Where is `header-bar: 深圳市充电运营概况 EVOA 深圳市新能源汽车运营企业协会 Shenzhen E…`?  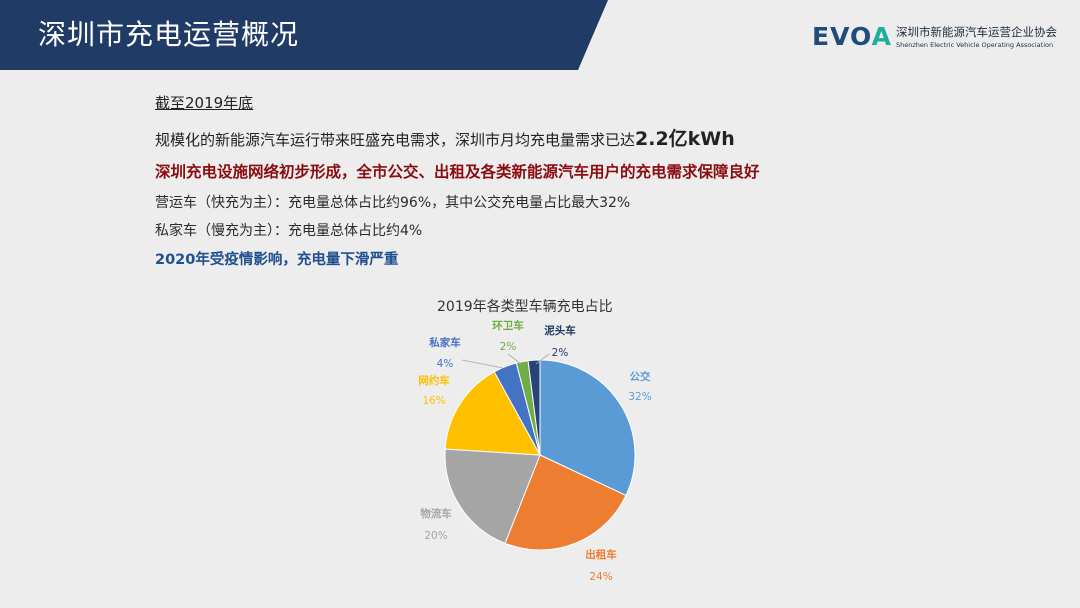
header-bar: 深圳市充电运营概况 EVOA 深圳市新能源汽车运营企业协会 Shenzhen E… is located at coordinates (540, 35).